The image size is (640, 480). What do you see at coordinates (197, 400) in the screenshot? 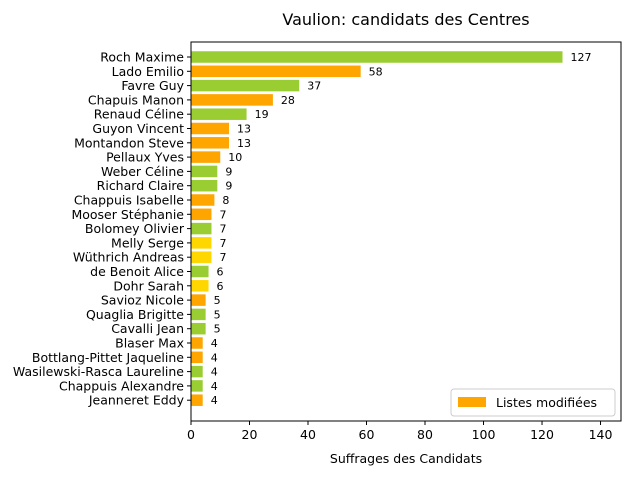
I see `bar-jeanneret-eddy` at bounding box center [197, 400].